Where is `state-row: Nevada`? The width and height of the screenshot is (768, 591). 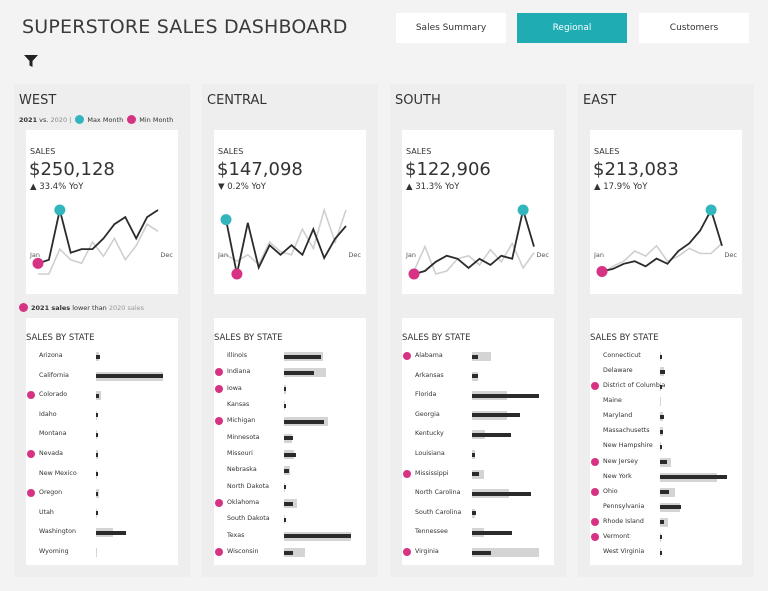
state-row: Nevada is located at coordinates (102, 455).